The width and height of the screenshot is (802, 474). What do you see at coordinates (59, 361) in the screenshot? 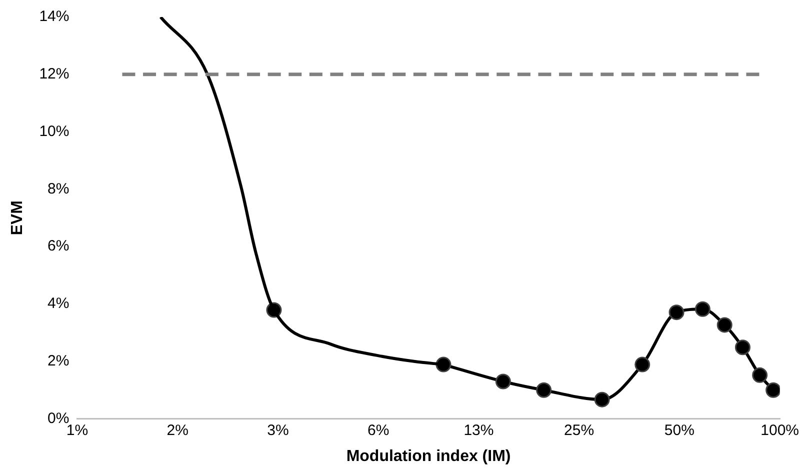
I see `y-tick-label: 2%` at bounding box center [59, 361].